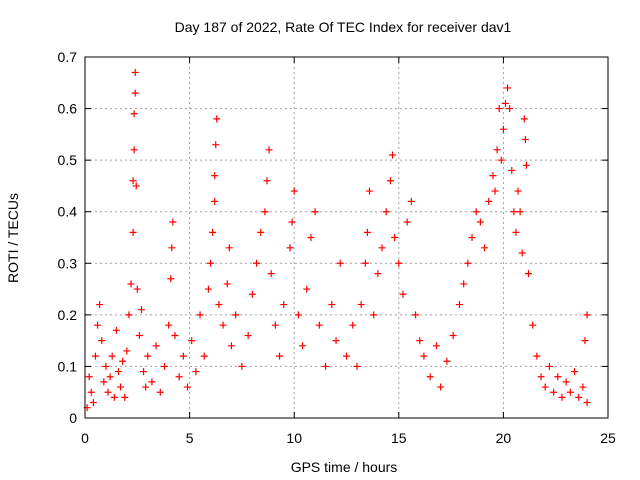 The height and width of the screenshot is (480, 640). Describe the element at coordinates (608, 438) in the screenshot. I see `x-tick-label: 25` at that location.